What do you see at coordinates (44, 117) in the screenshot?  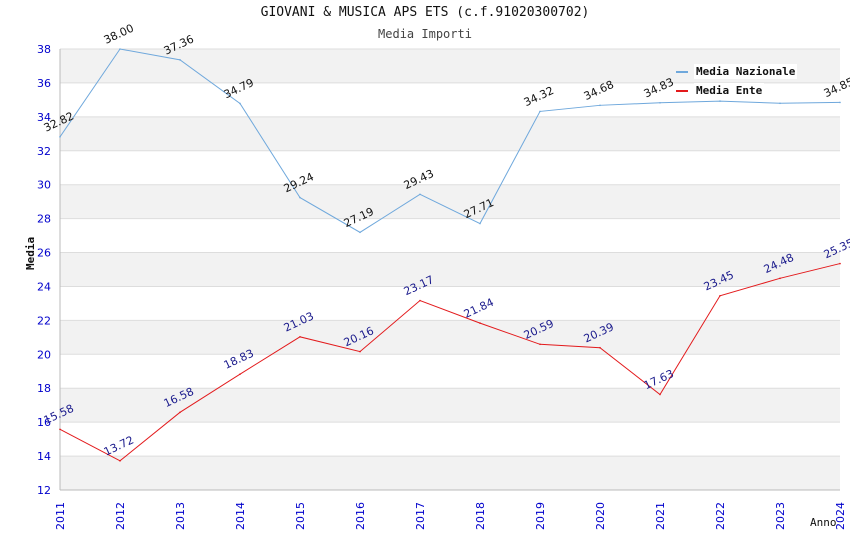 I see `y-tick-label: 34` at bounding box center [44, 117].